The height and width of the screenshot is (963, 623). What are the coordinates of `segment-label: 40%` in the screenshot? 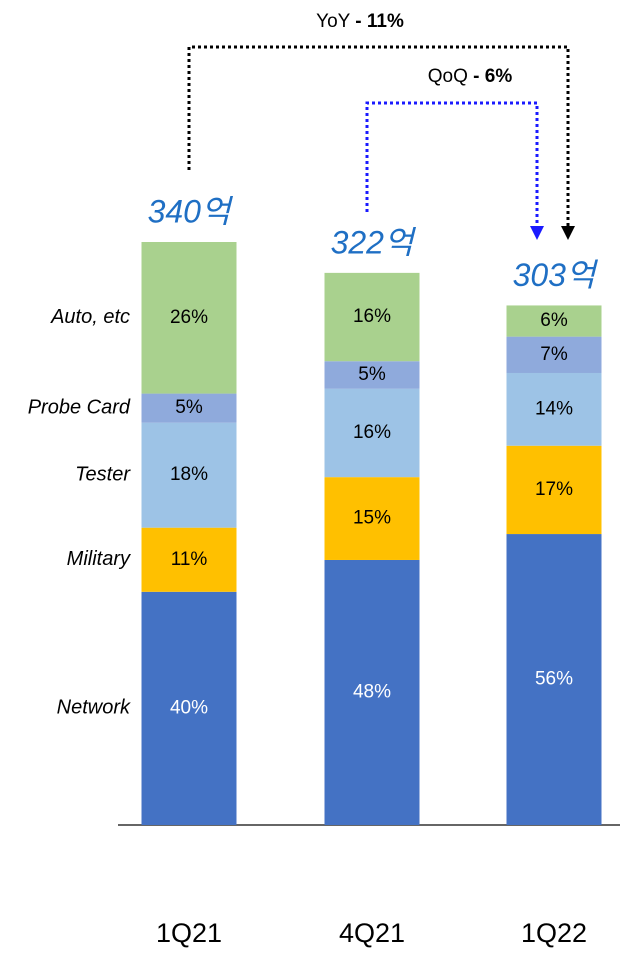 It's located at (189, 707).